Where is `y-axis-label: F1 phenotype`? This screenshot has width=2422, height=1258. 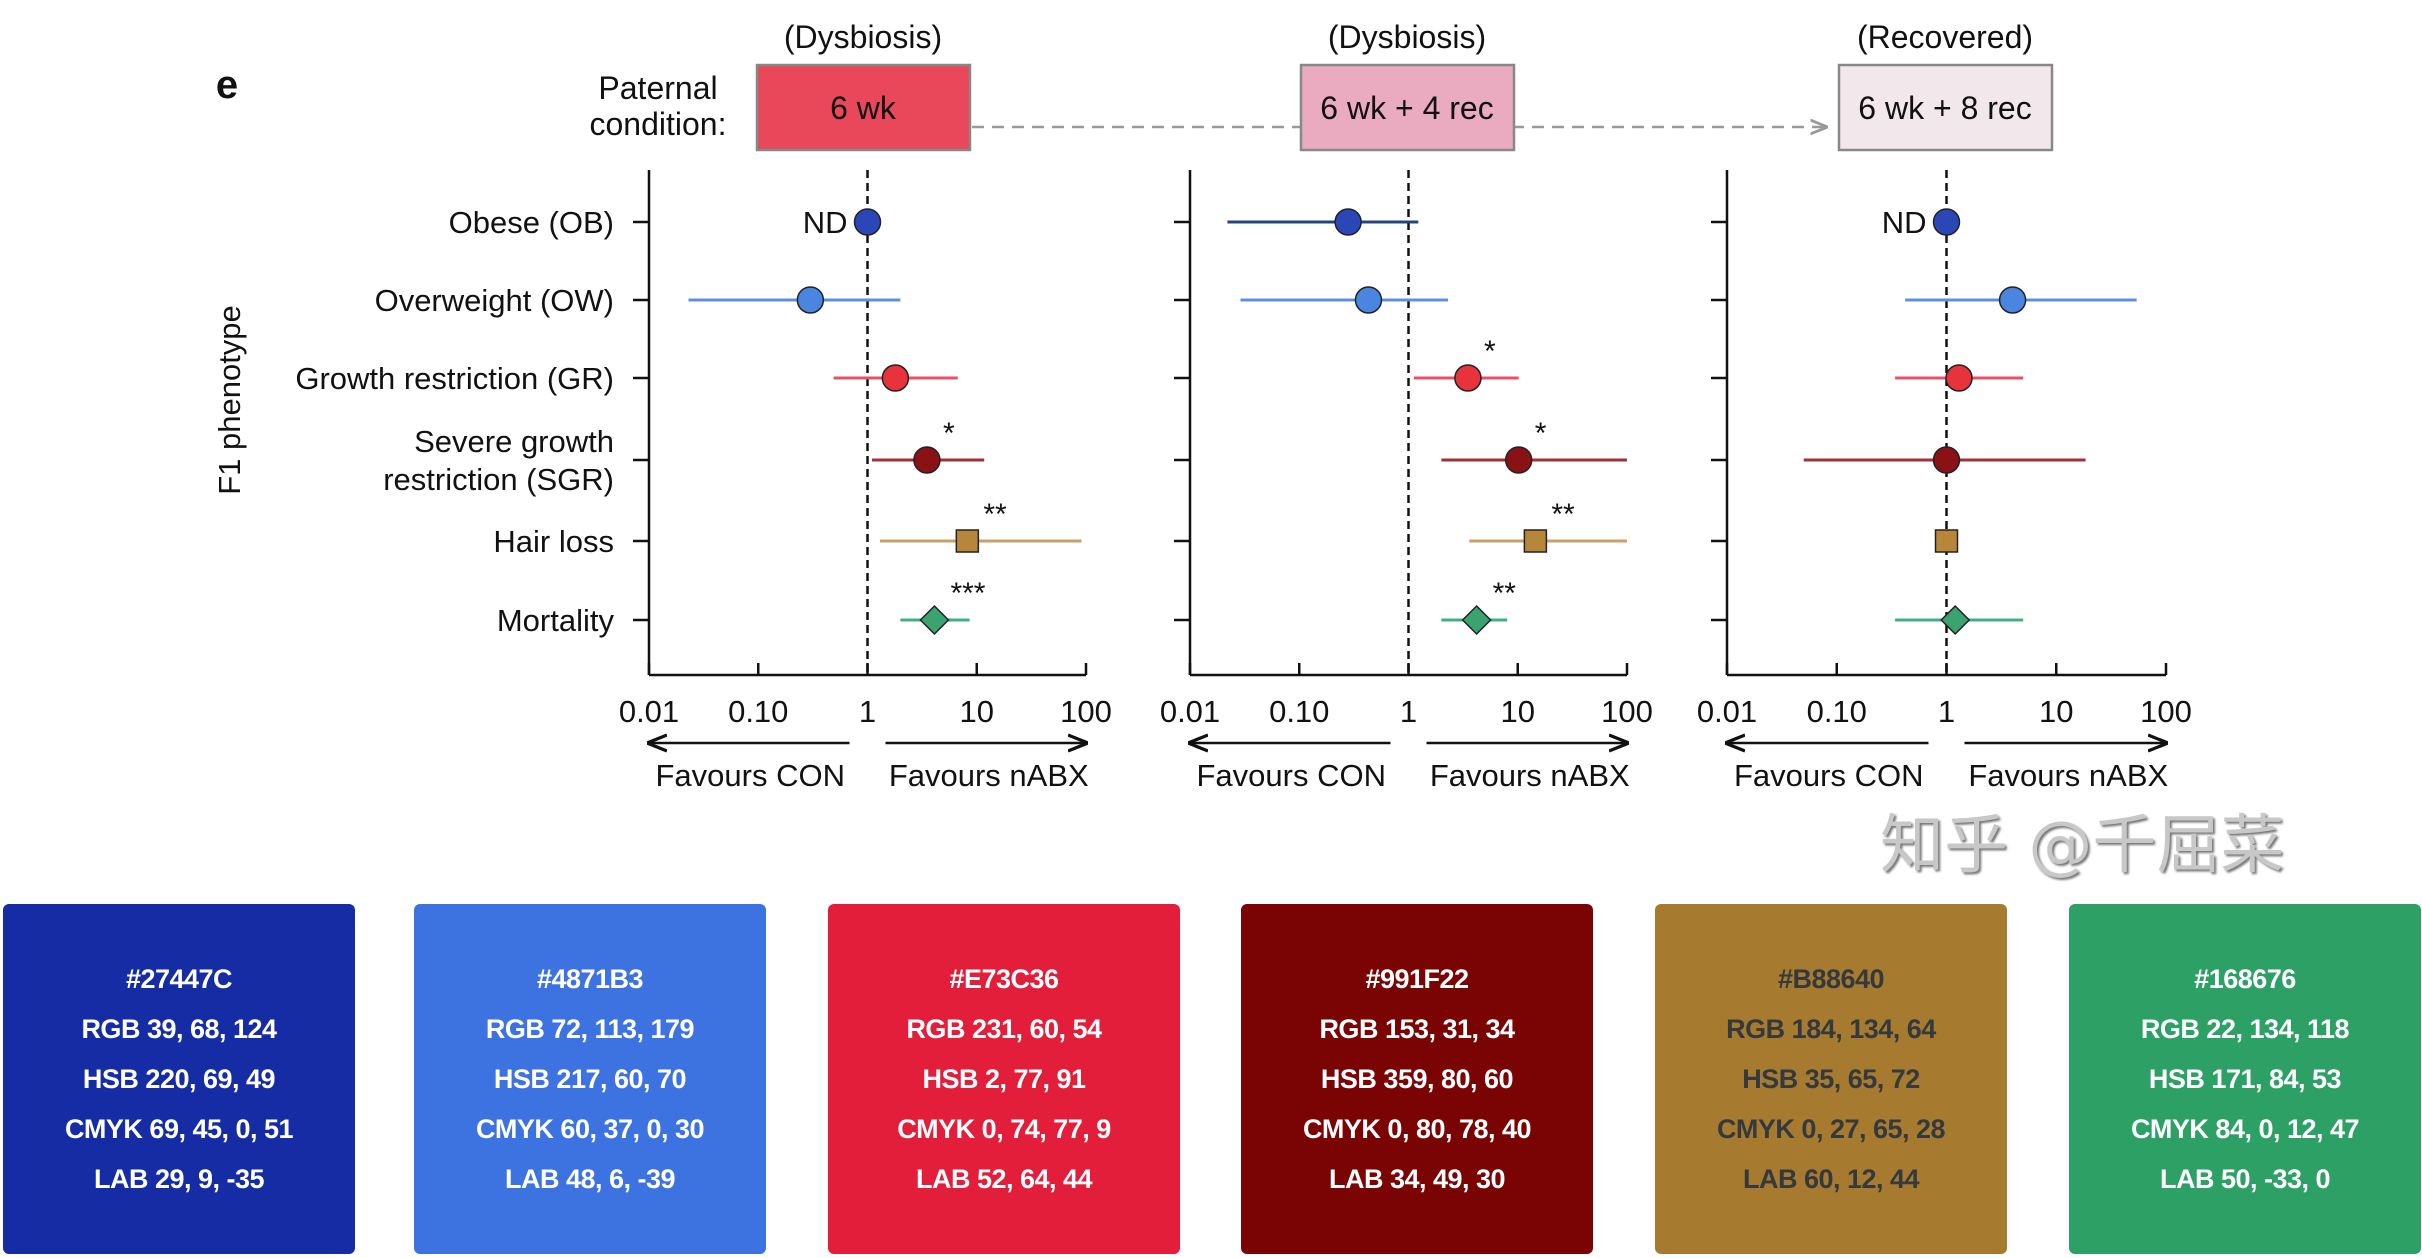
y-axis-label: F1 phenotype is located at coordinates (229, 400).